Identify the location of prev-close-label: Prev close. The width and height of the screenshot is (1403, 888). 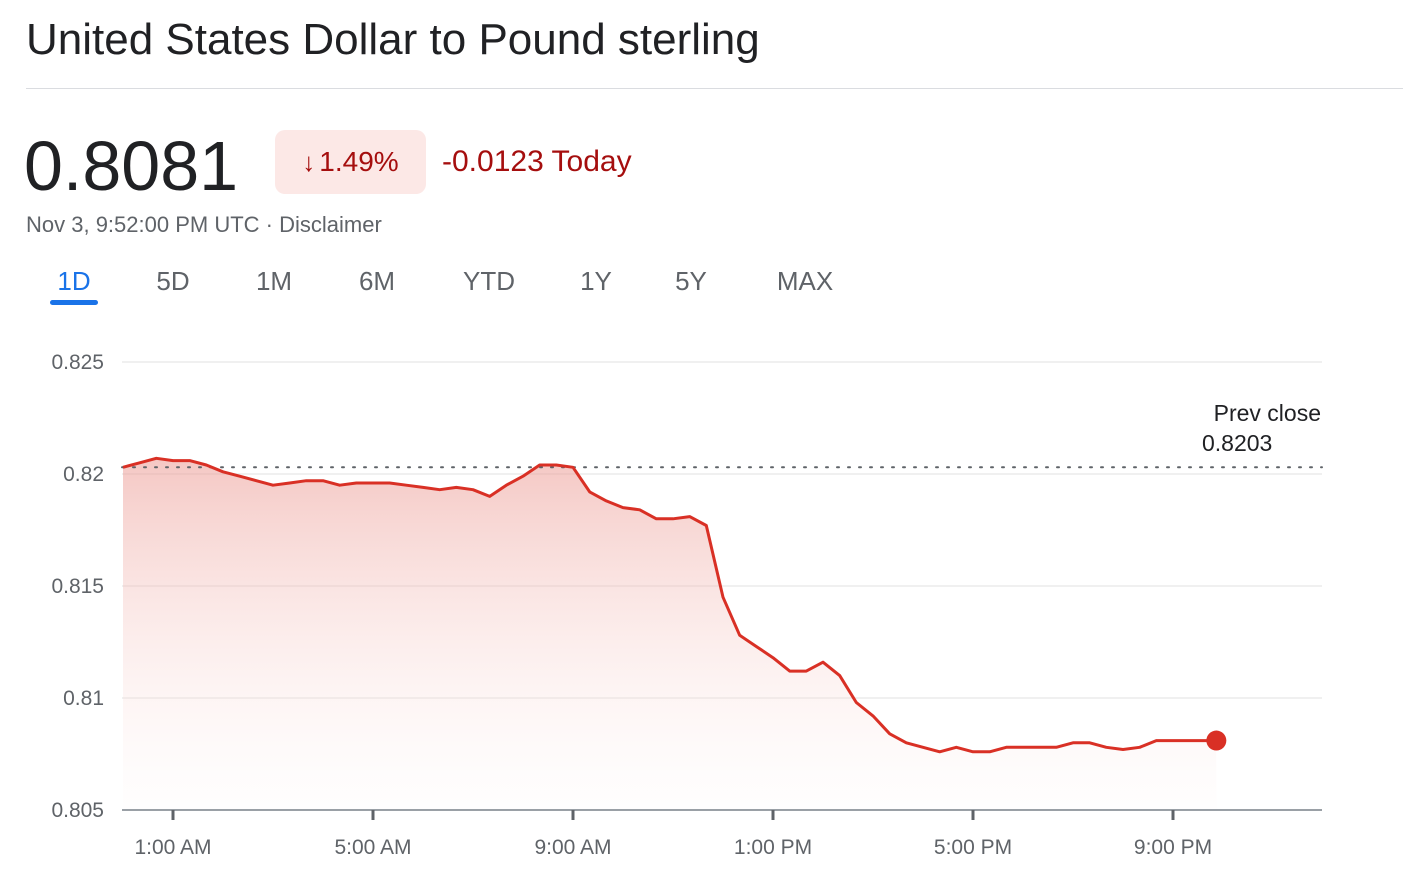
(1267, 413).